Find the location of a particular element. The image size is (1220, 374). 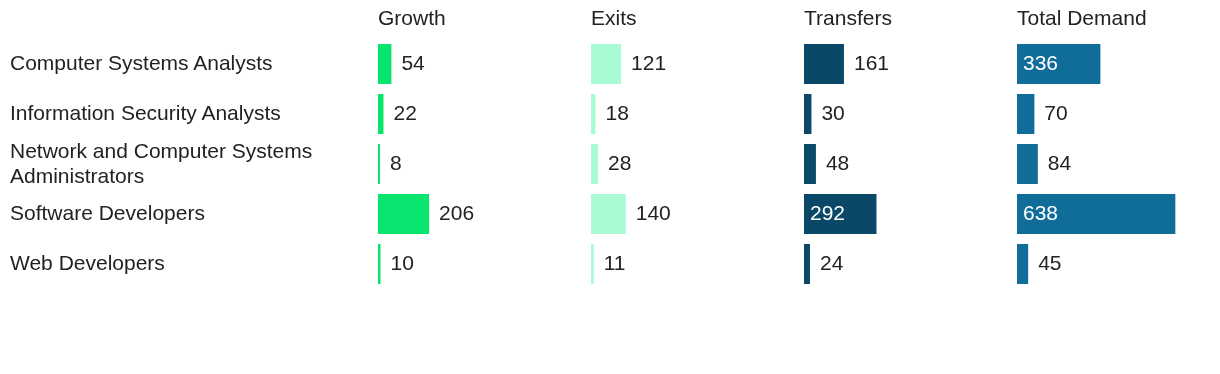

data-label: 206 is located at coordinates (457, 212).